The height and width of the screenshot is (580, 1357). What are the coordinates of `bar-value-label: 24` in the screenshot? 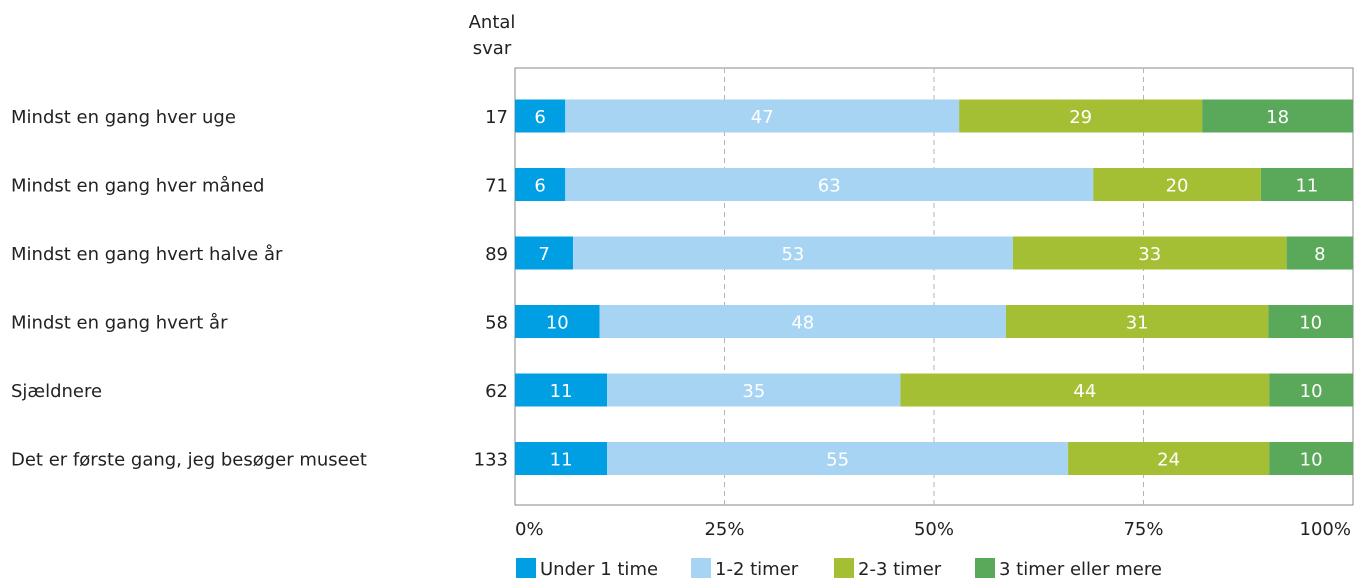 It's located at (1168, 460).